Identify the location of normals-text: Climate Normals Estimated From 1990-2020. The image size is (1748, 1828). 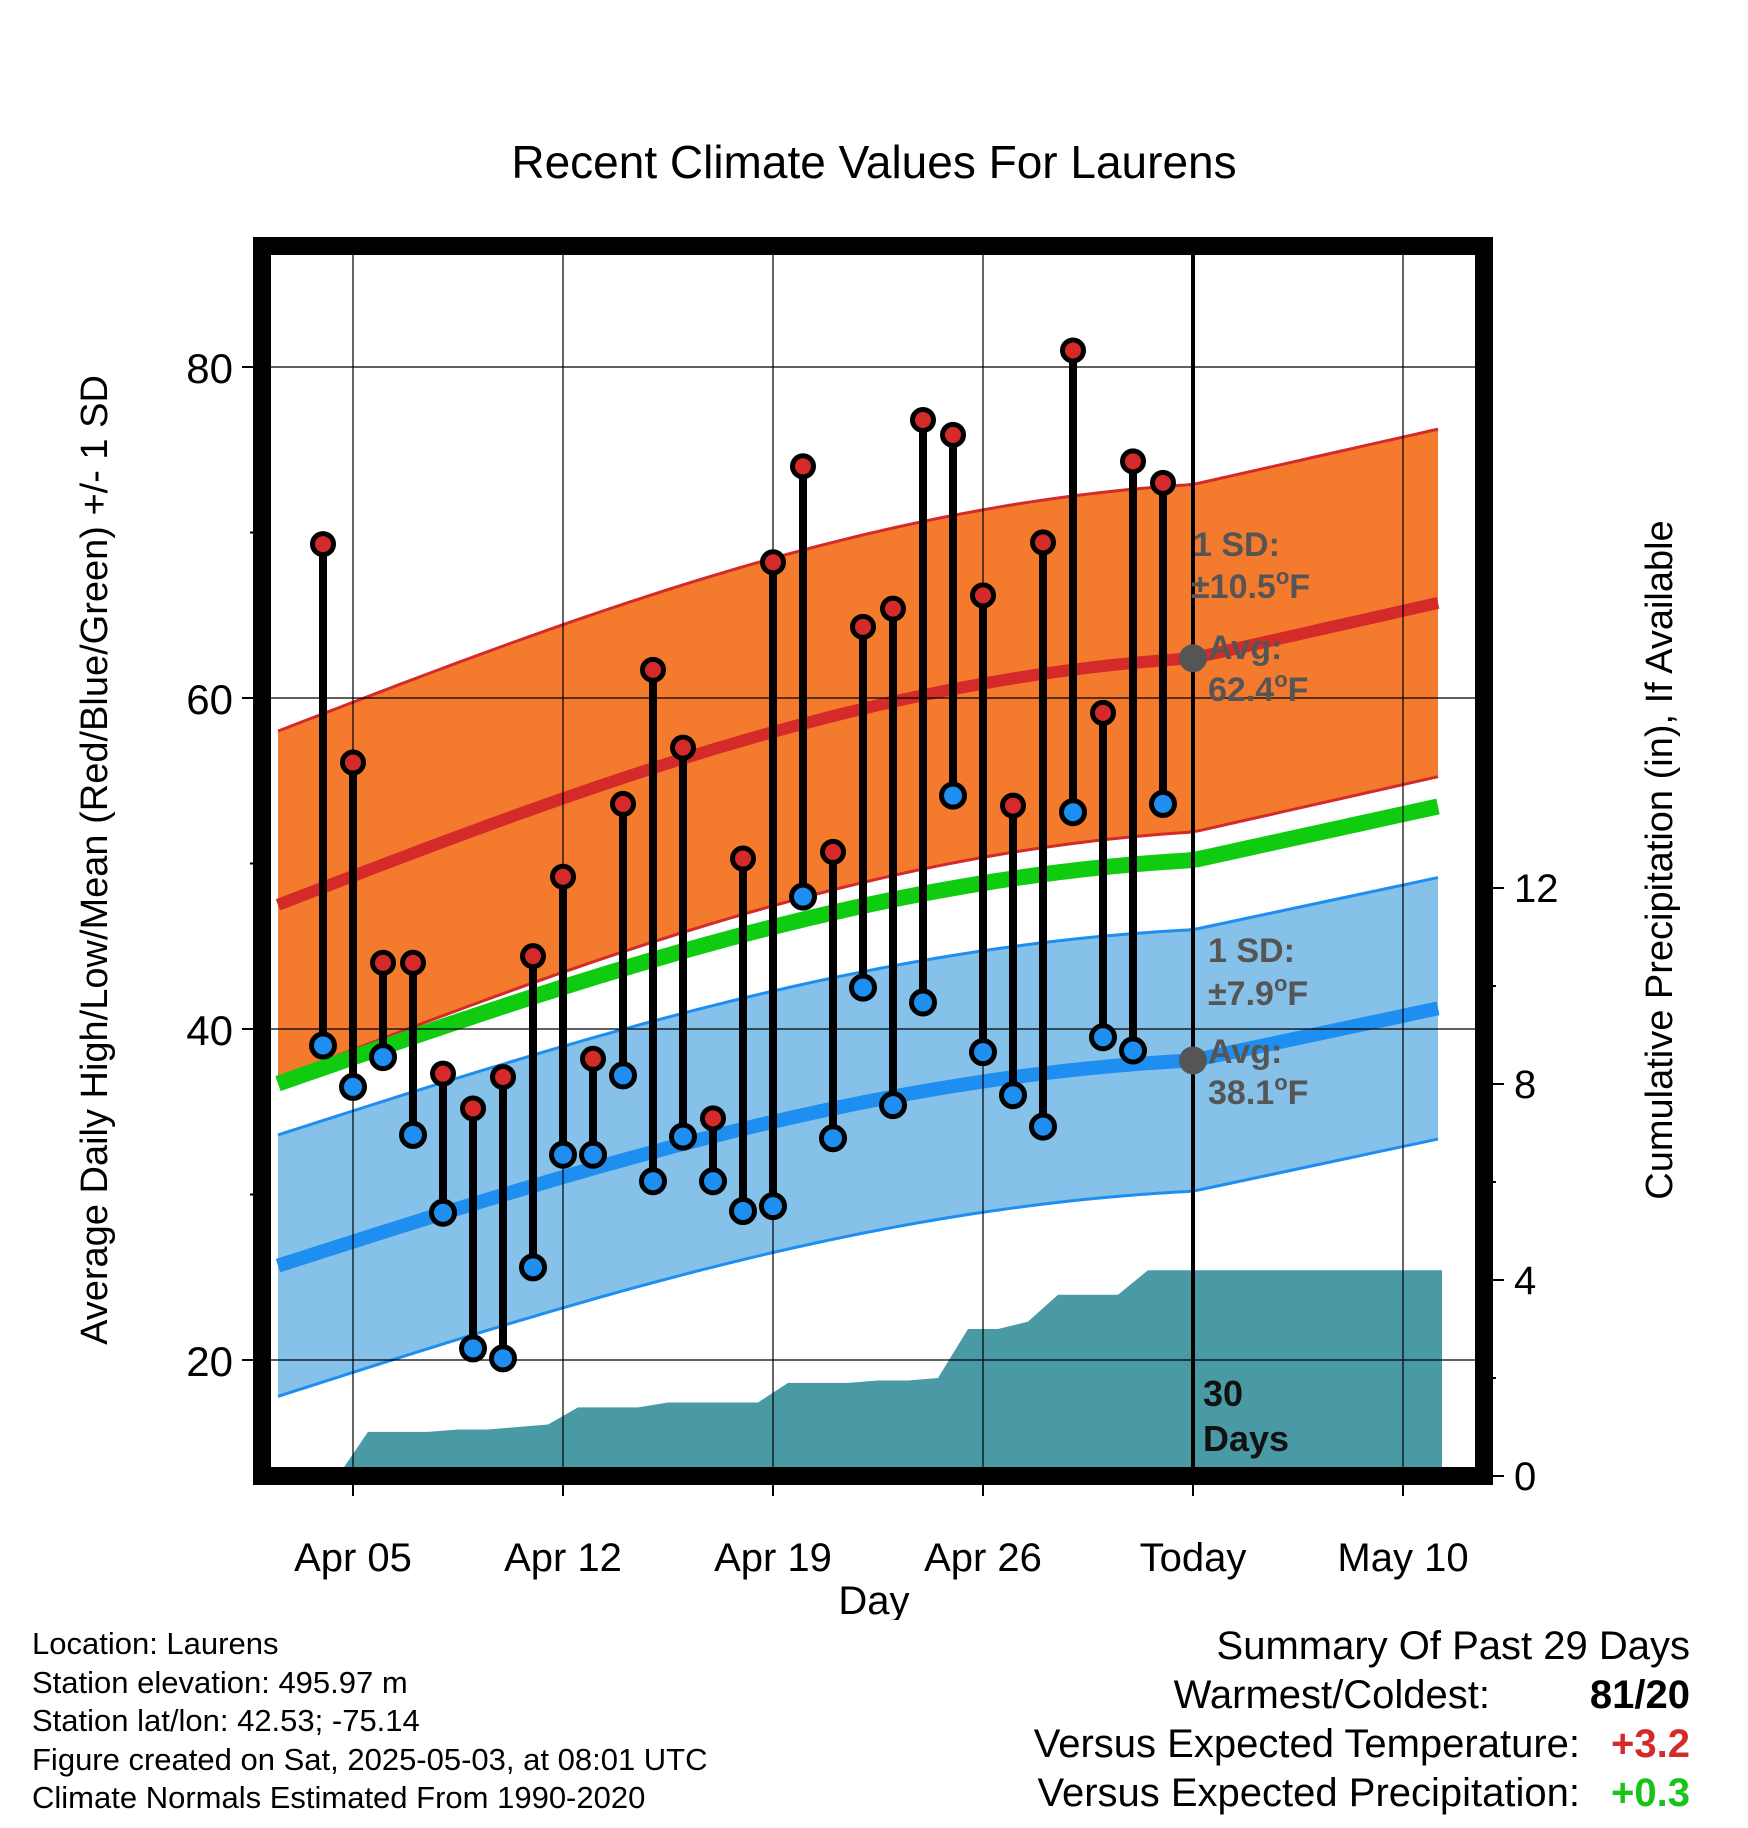
(339, 1797).